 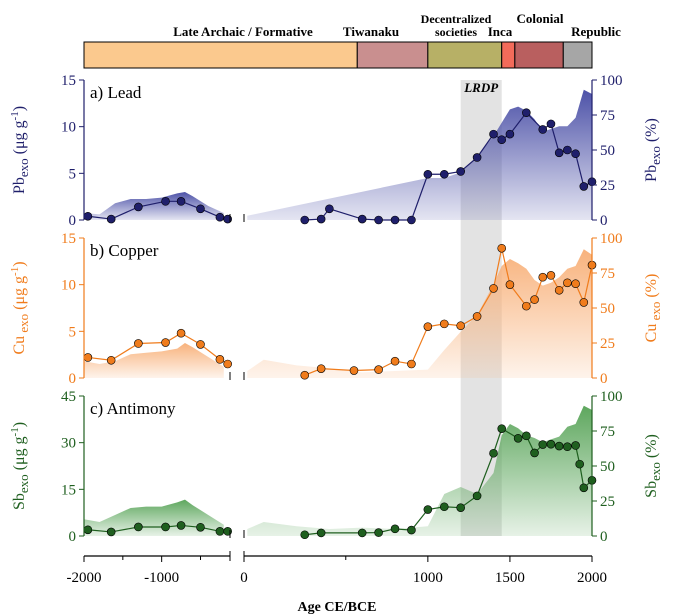 What do you see at coordinates (653, 150) in the screenshot?
I see `y-axis-title-right: Pbexo (%)` at bounding box center [653, 150].